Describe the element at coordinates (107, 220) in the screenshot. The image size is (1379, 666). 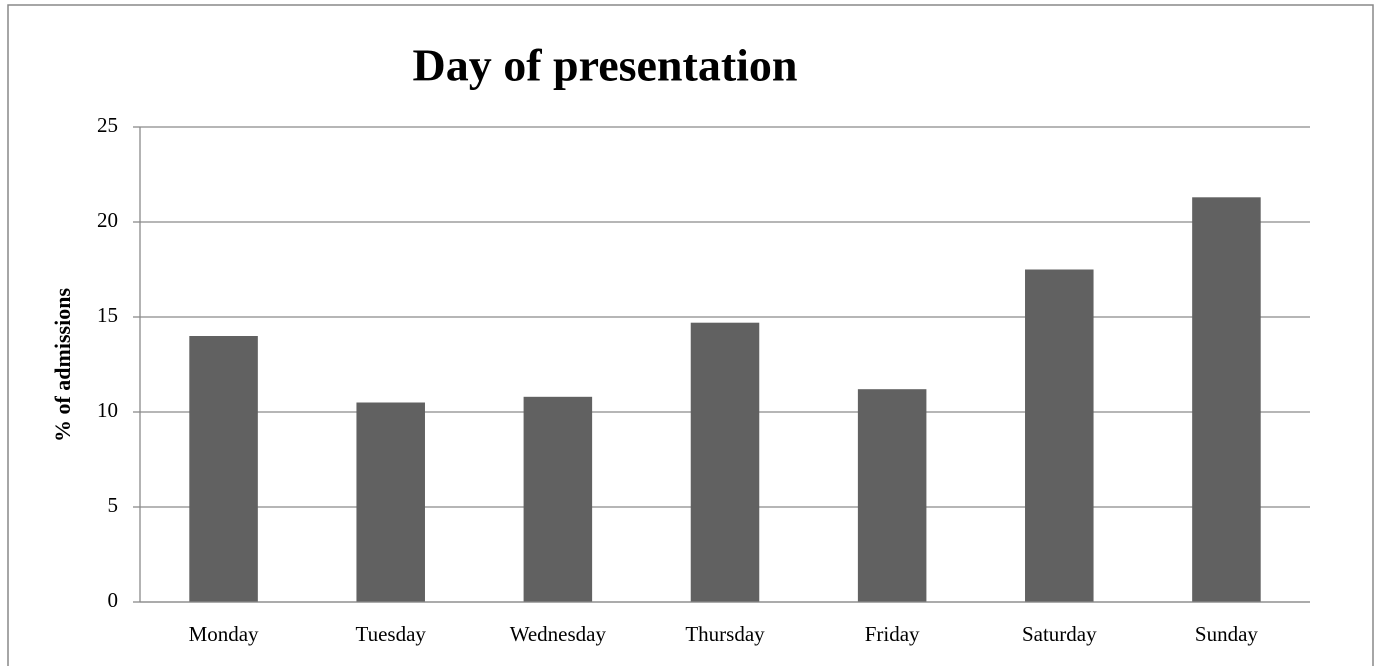
I see `y-tick-label: 20` at that location.